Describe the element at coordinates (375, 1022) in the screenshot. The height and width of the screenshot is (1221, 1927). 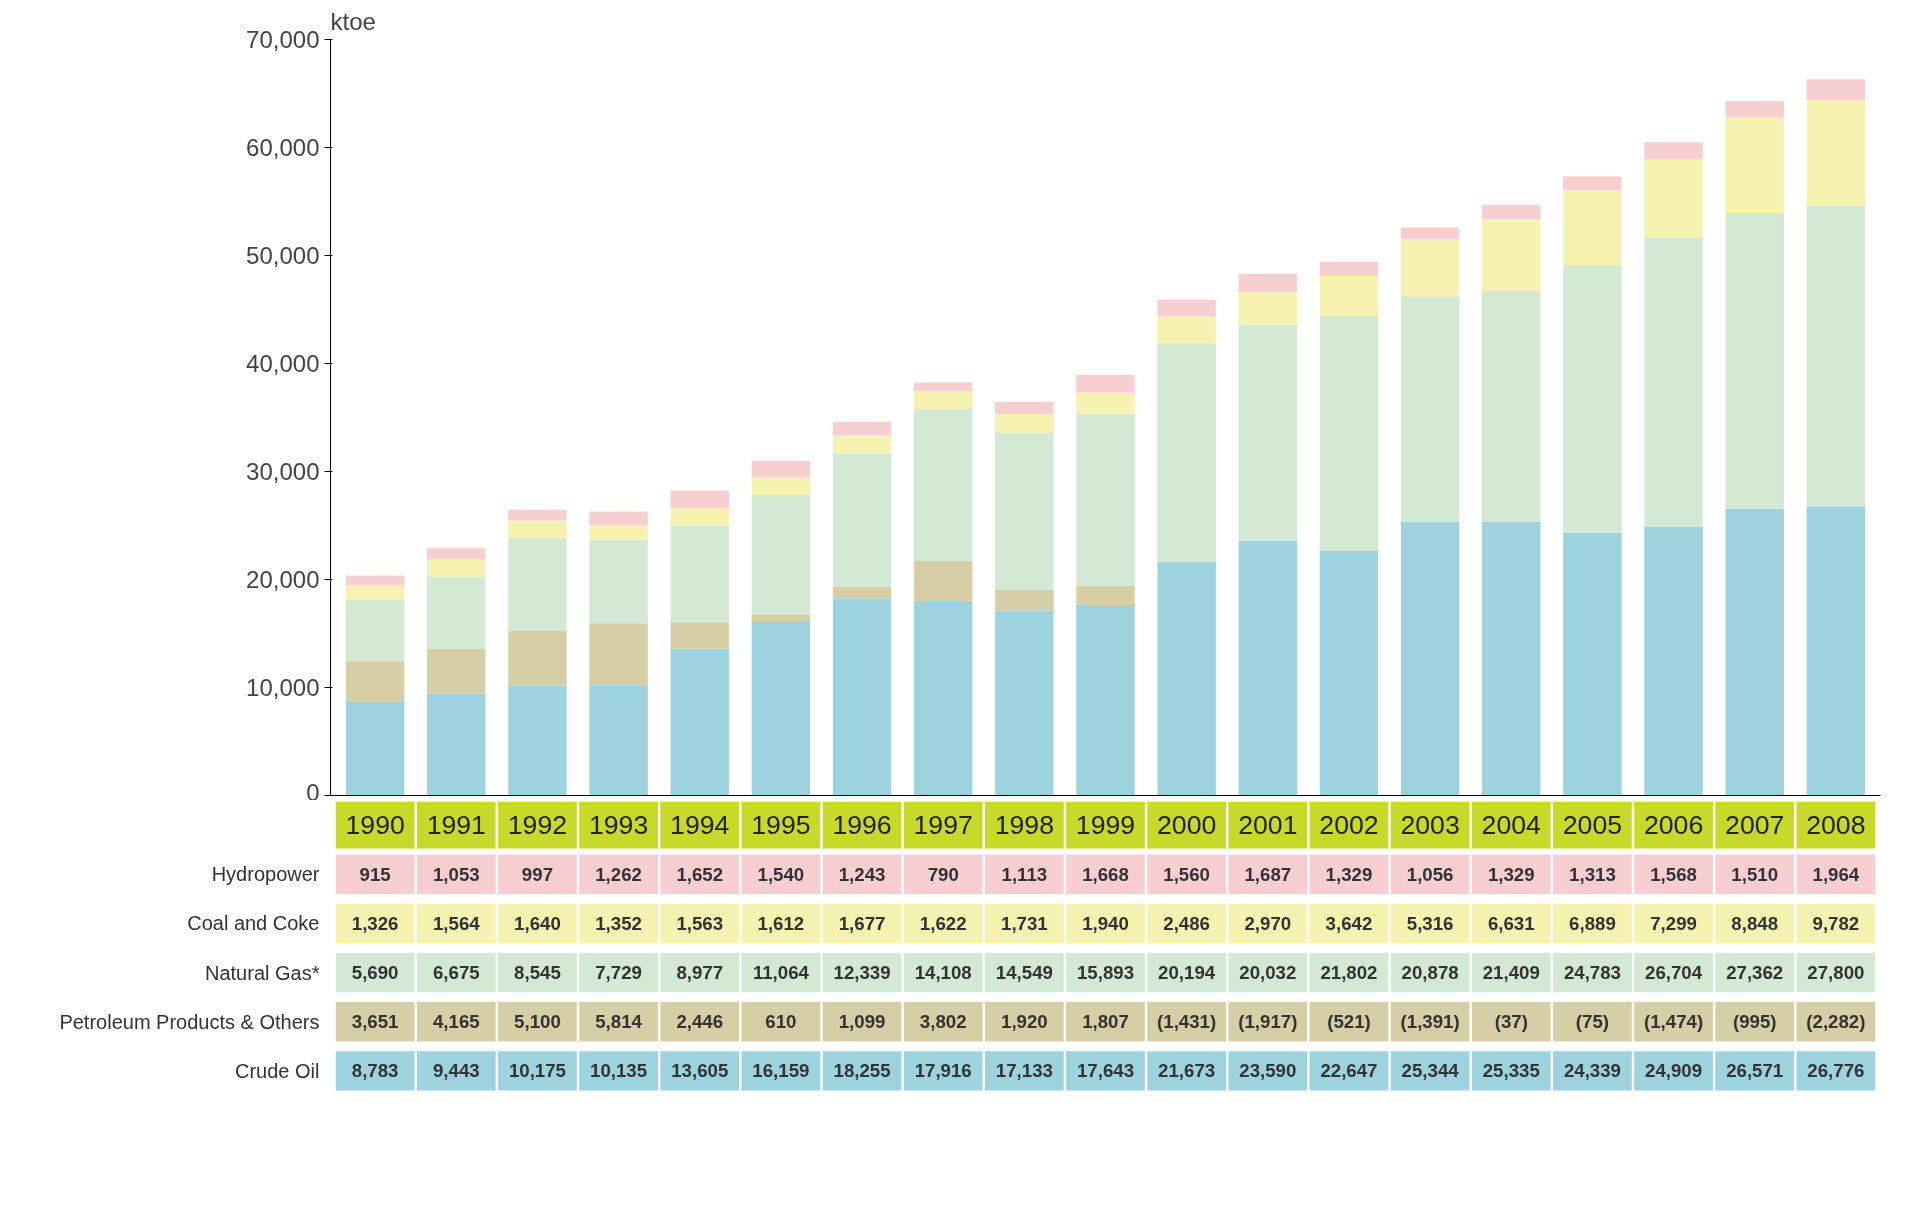
I see `data-label: 3,651` at that location.